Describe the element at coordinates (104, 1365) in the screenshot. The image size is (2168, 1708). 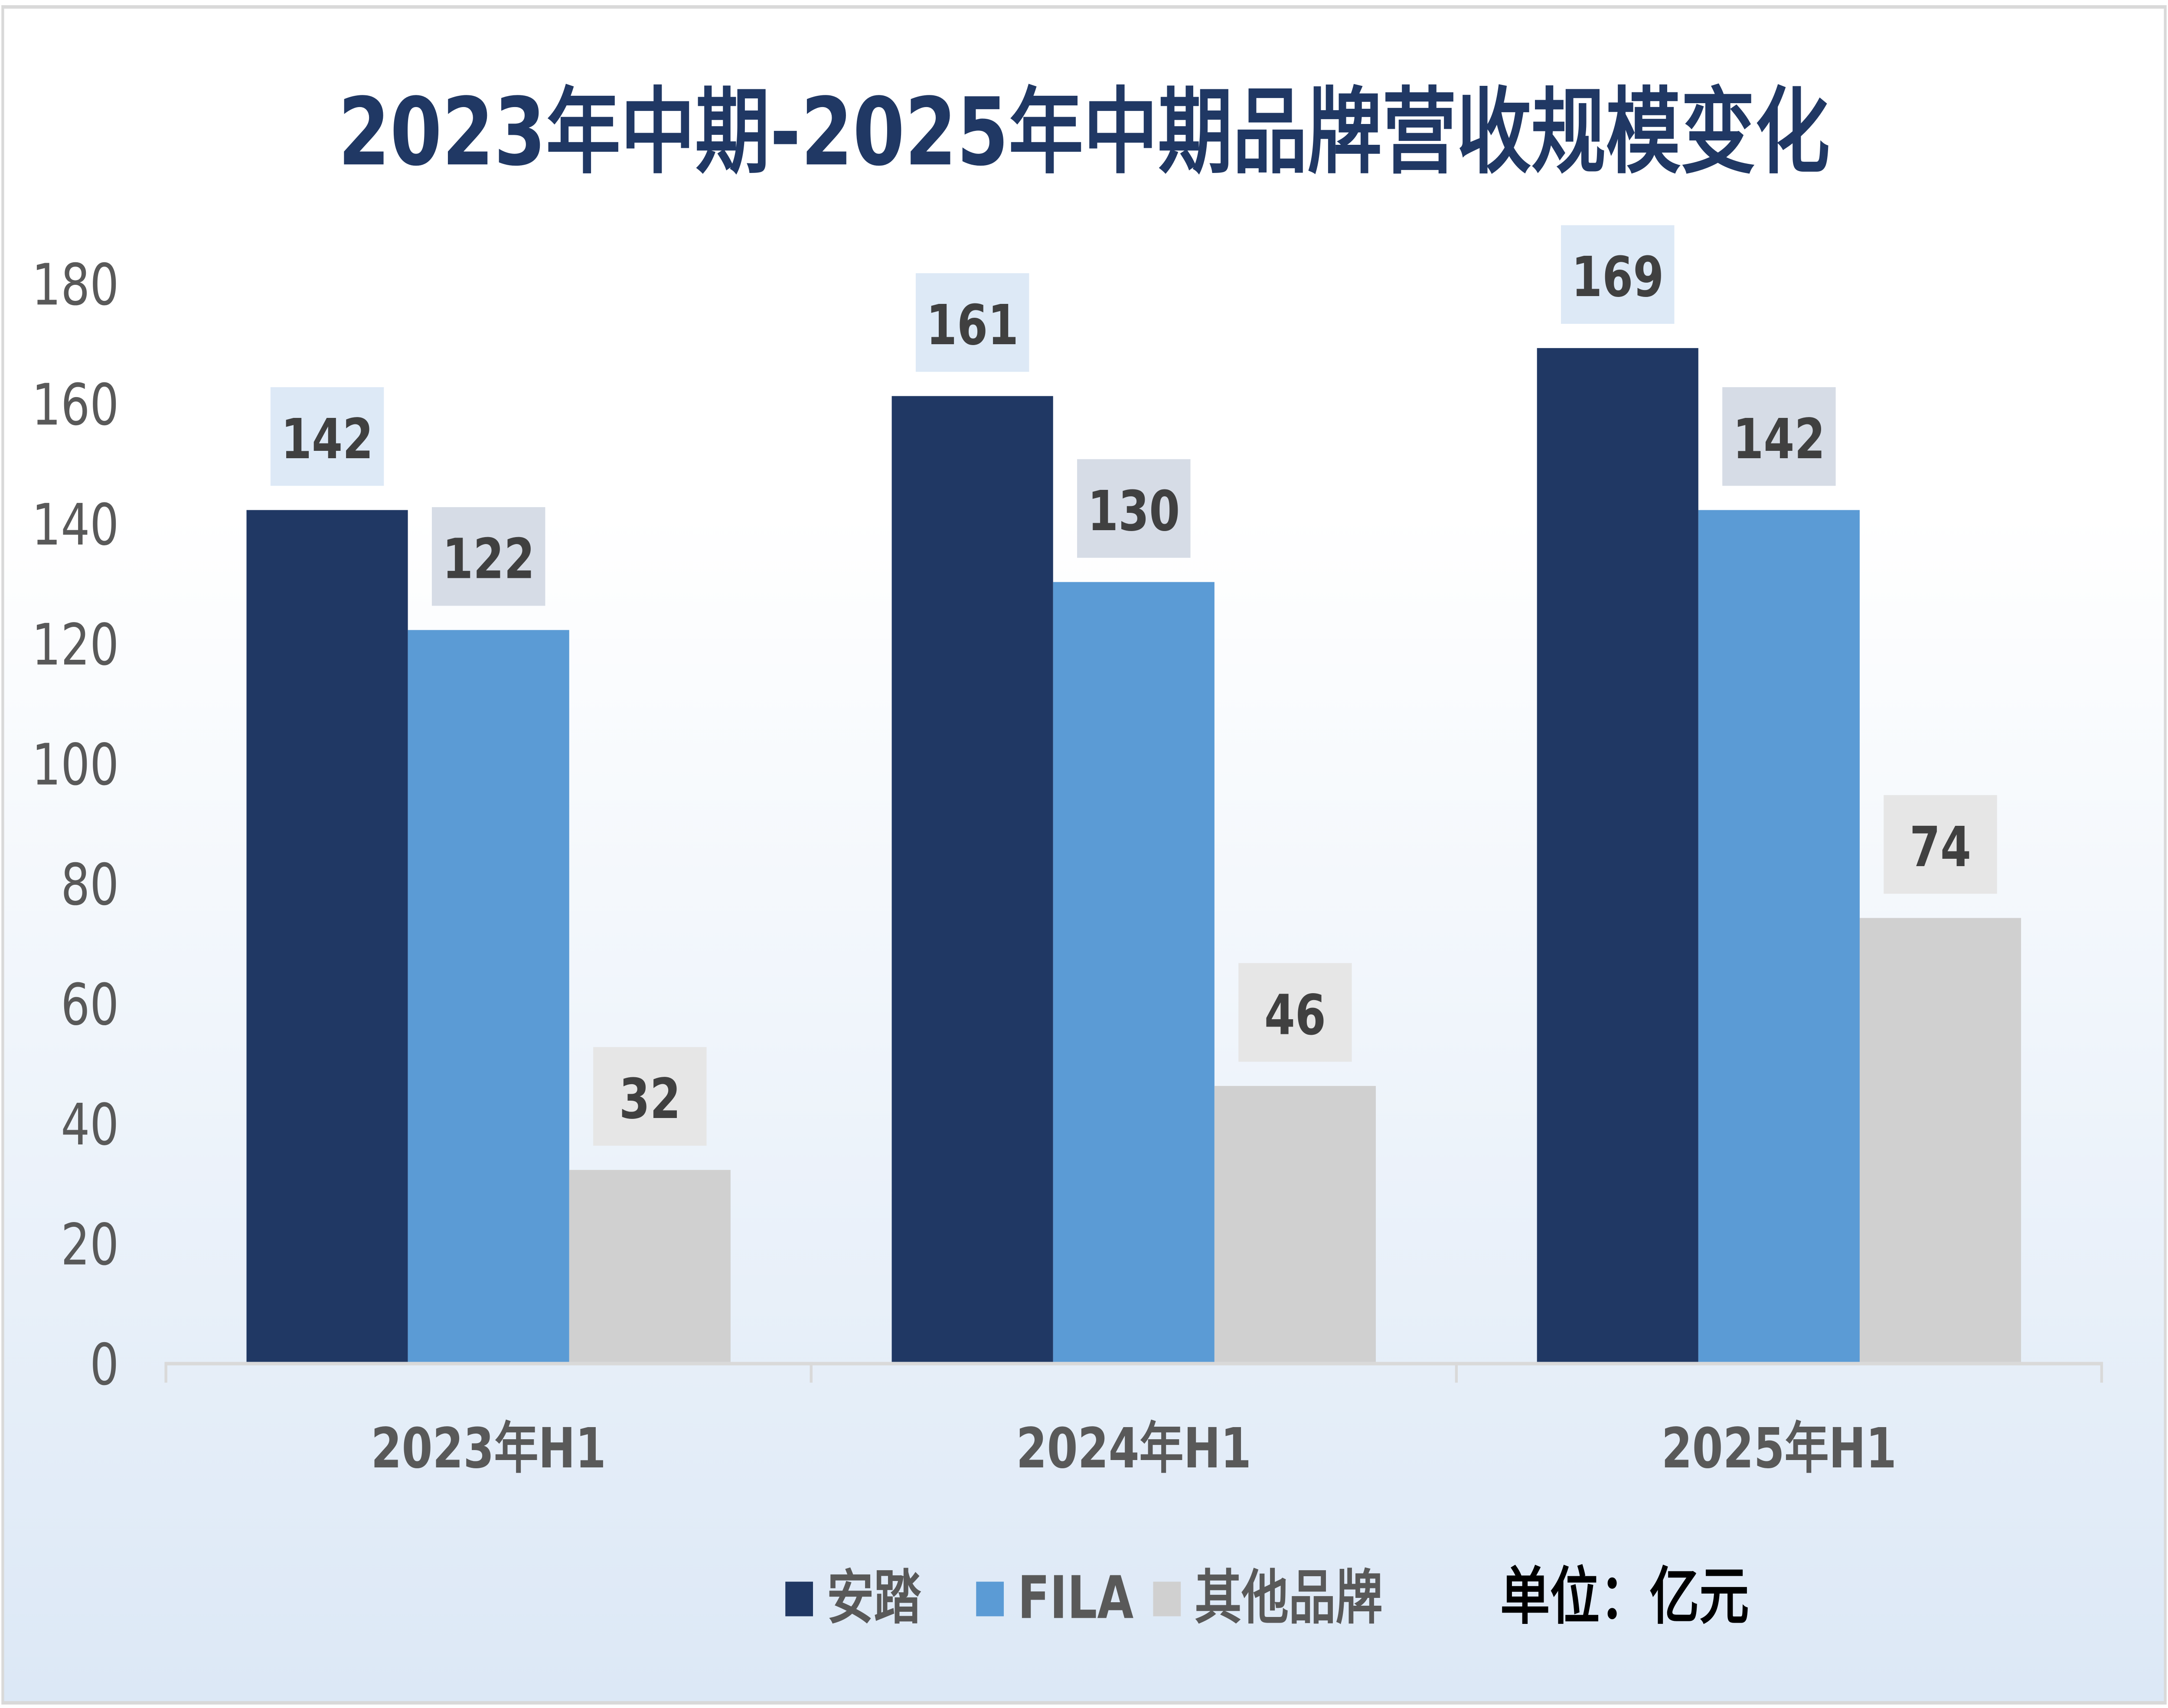
I see `y-tick-label: 0` at that location.